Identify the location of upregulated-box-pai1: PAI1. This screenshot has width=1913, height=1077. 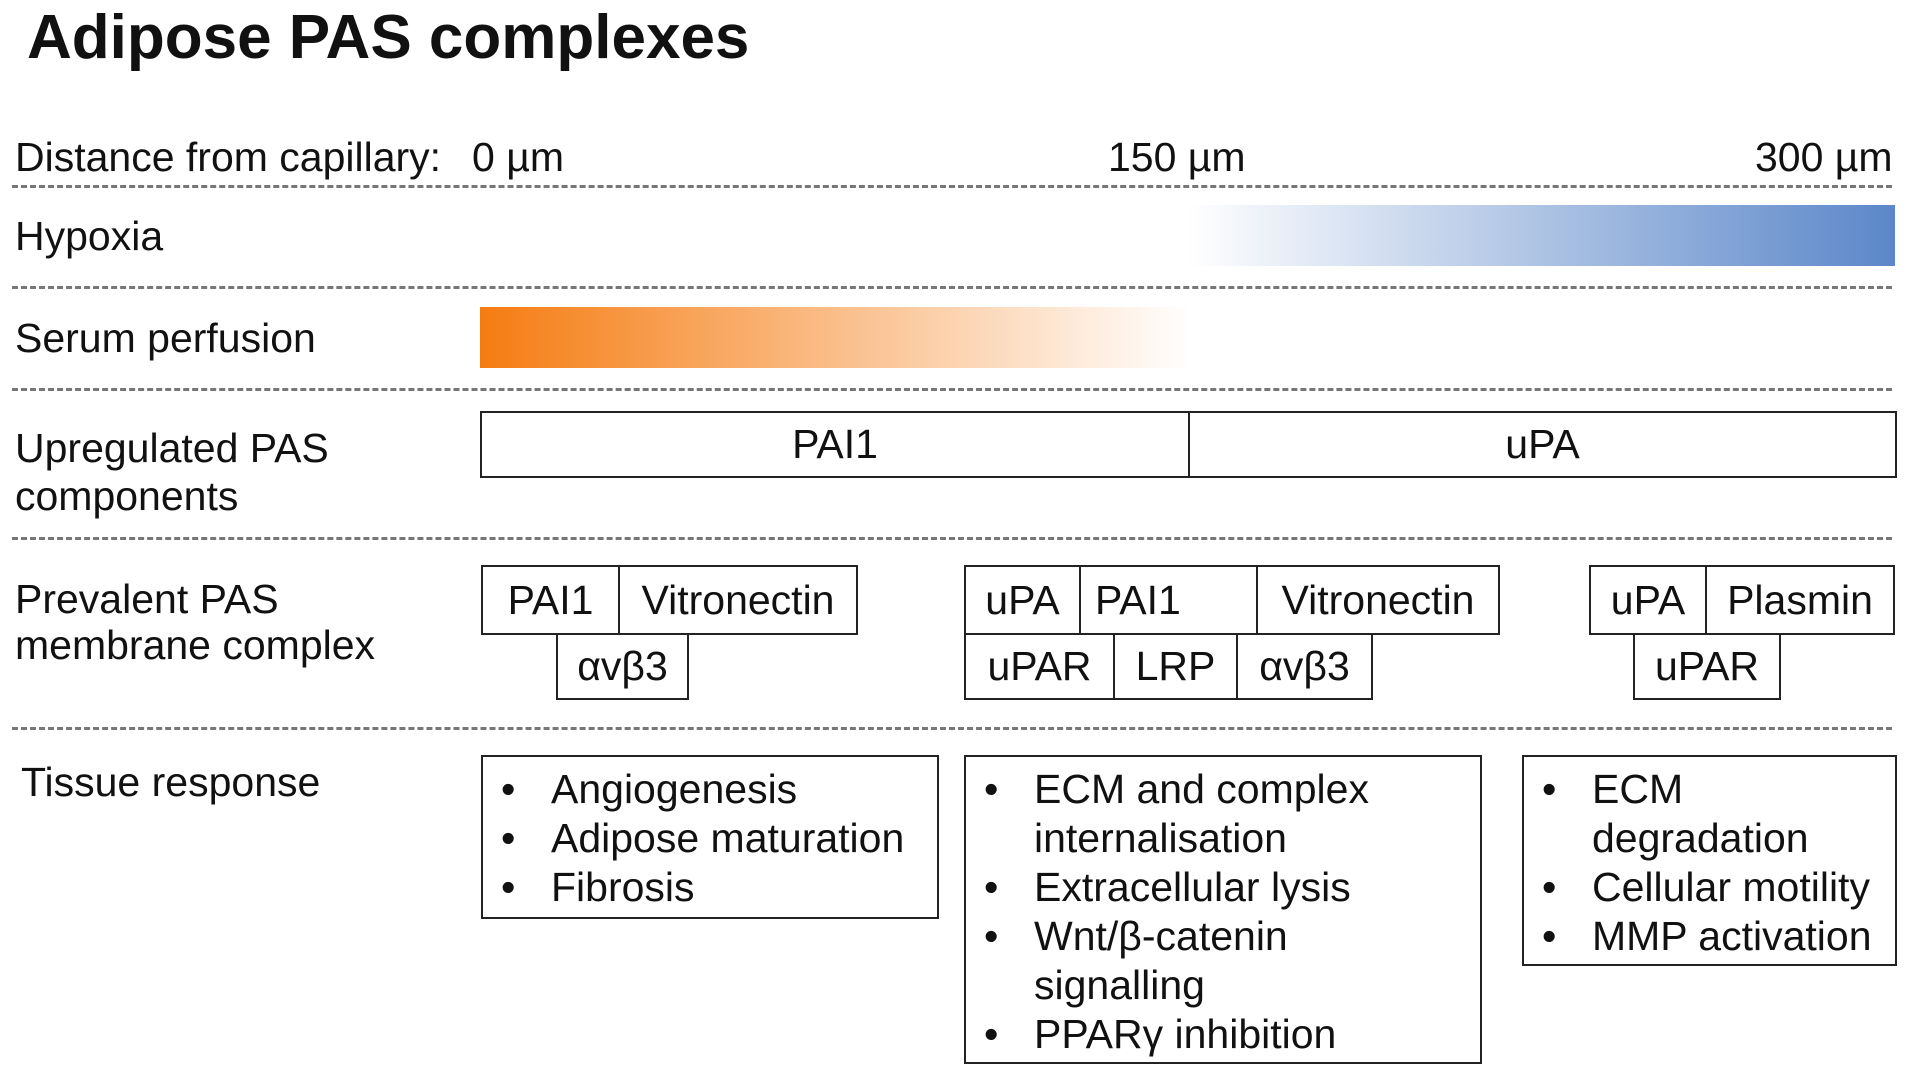
(835, 444).